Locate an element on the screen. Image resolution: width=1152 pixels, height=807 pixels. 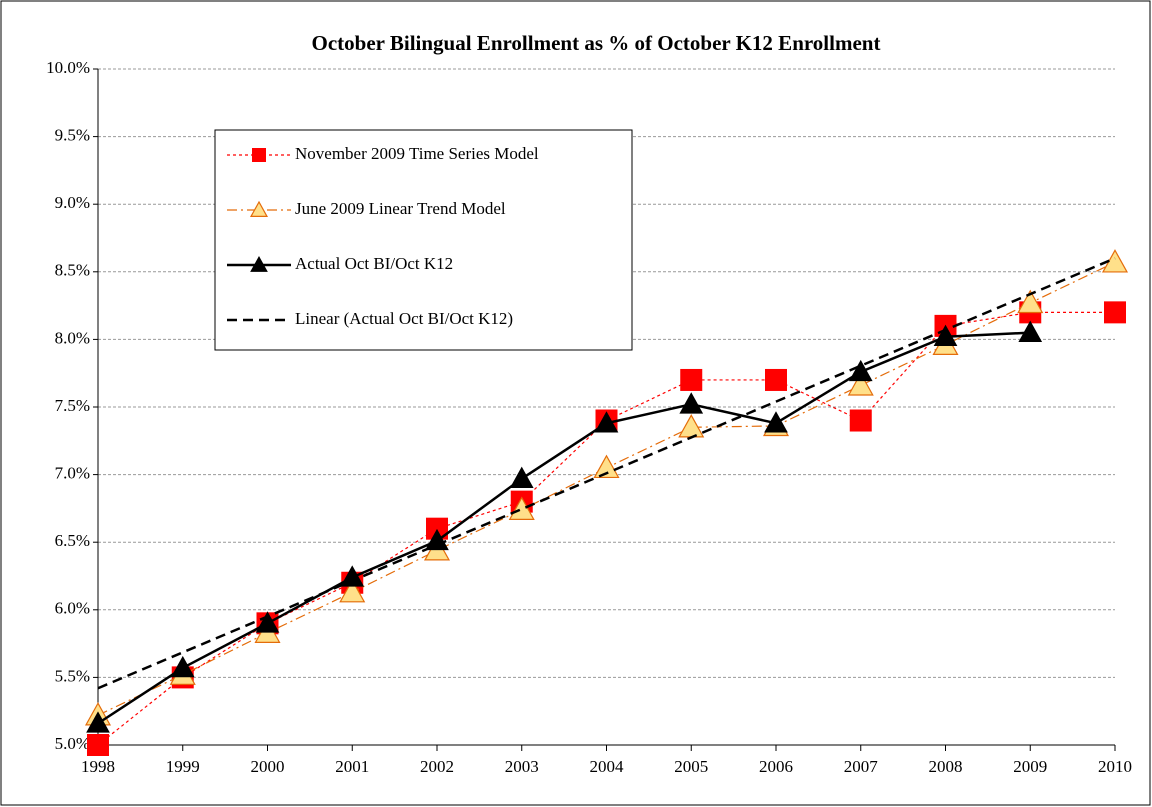
x-tick-label: 2009 is located at coordinates (1030, 766).